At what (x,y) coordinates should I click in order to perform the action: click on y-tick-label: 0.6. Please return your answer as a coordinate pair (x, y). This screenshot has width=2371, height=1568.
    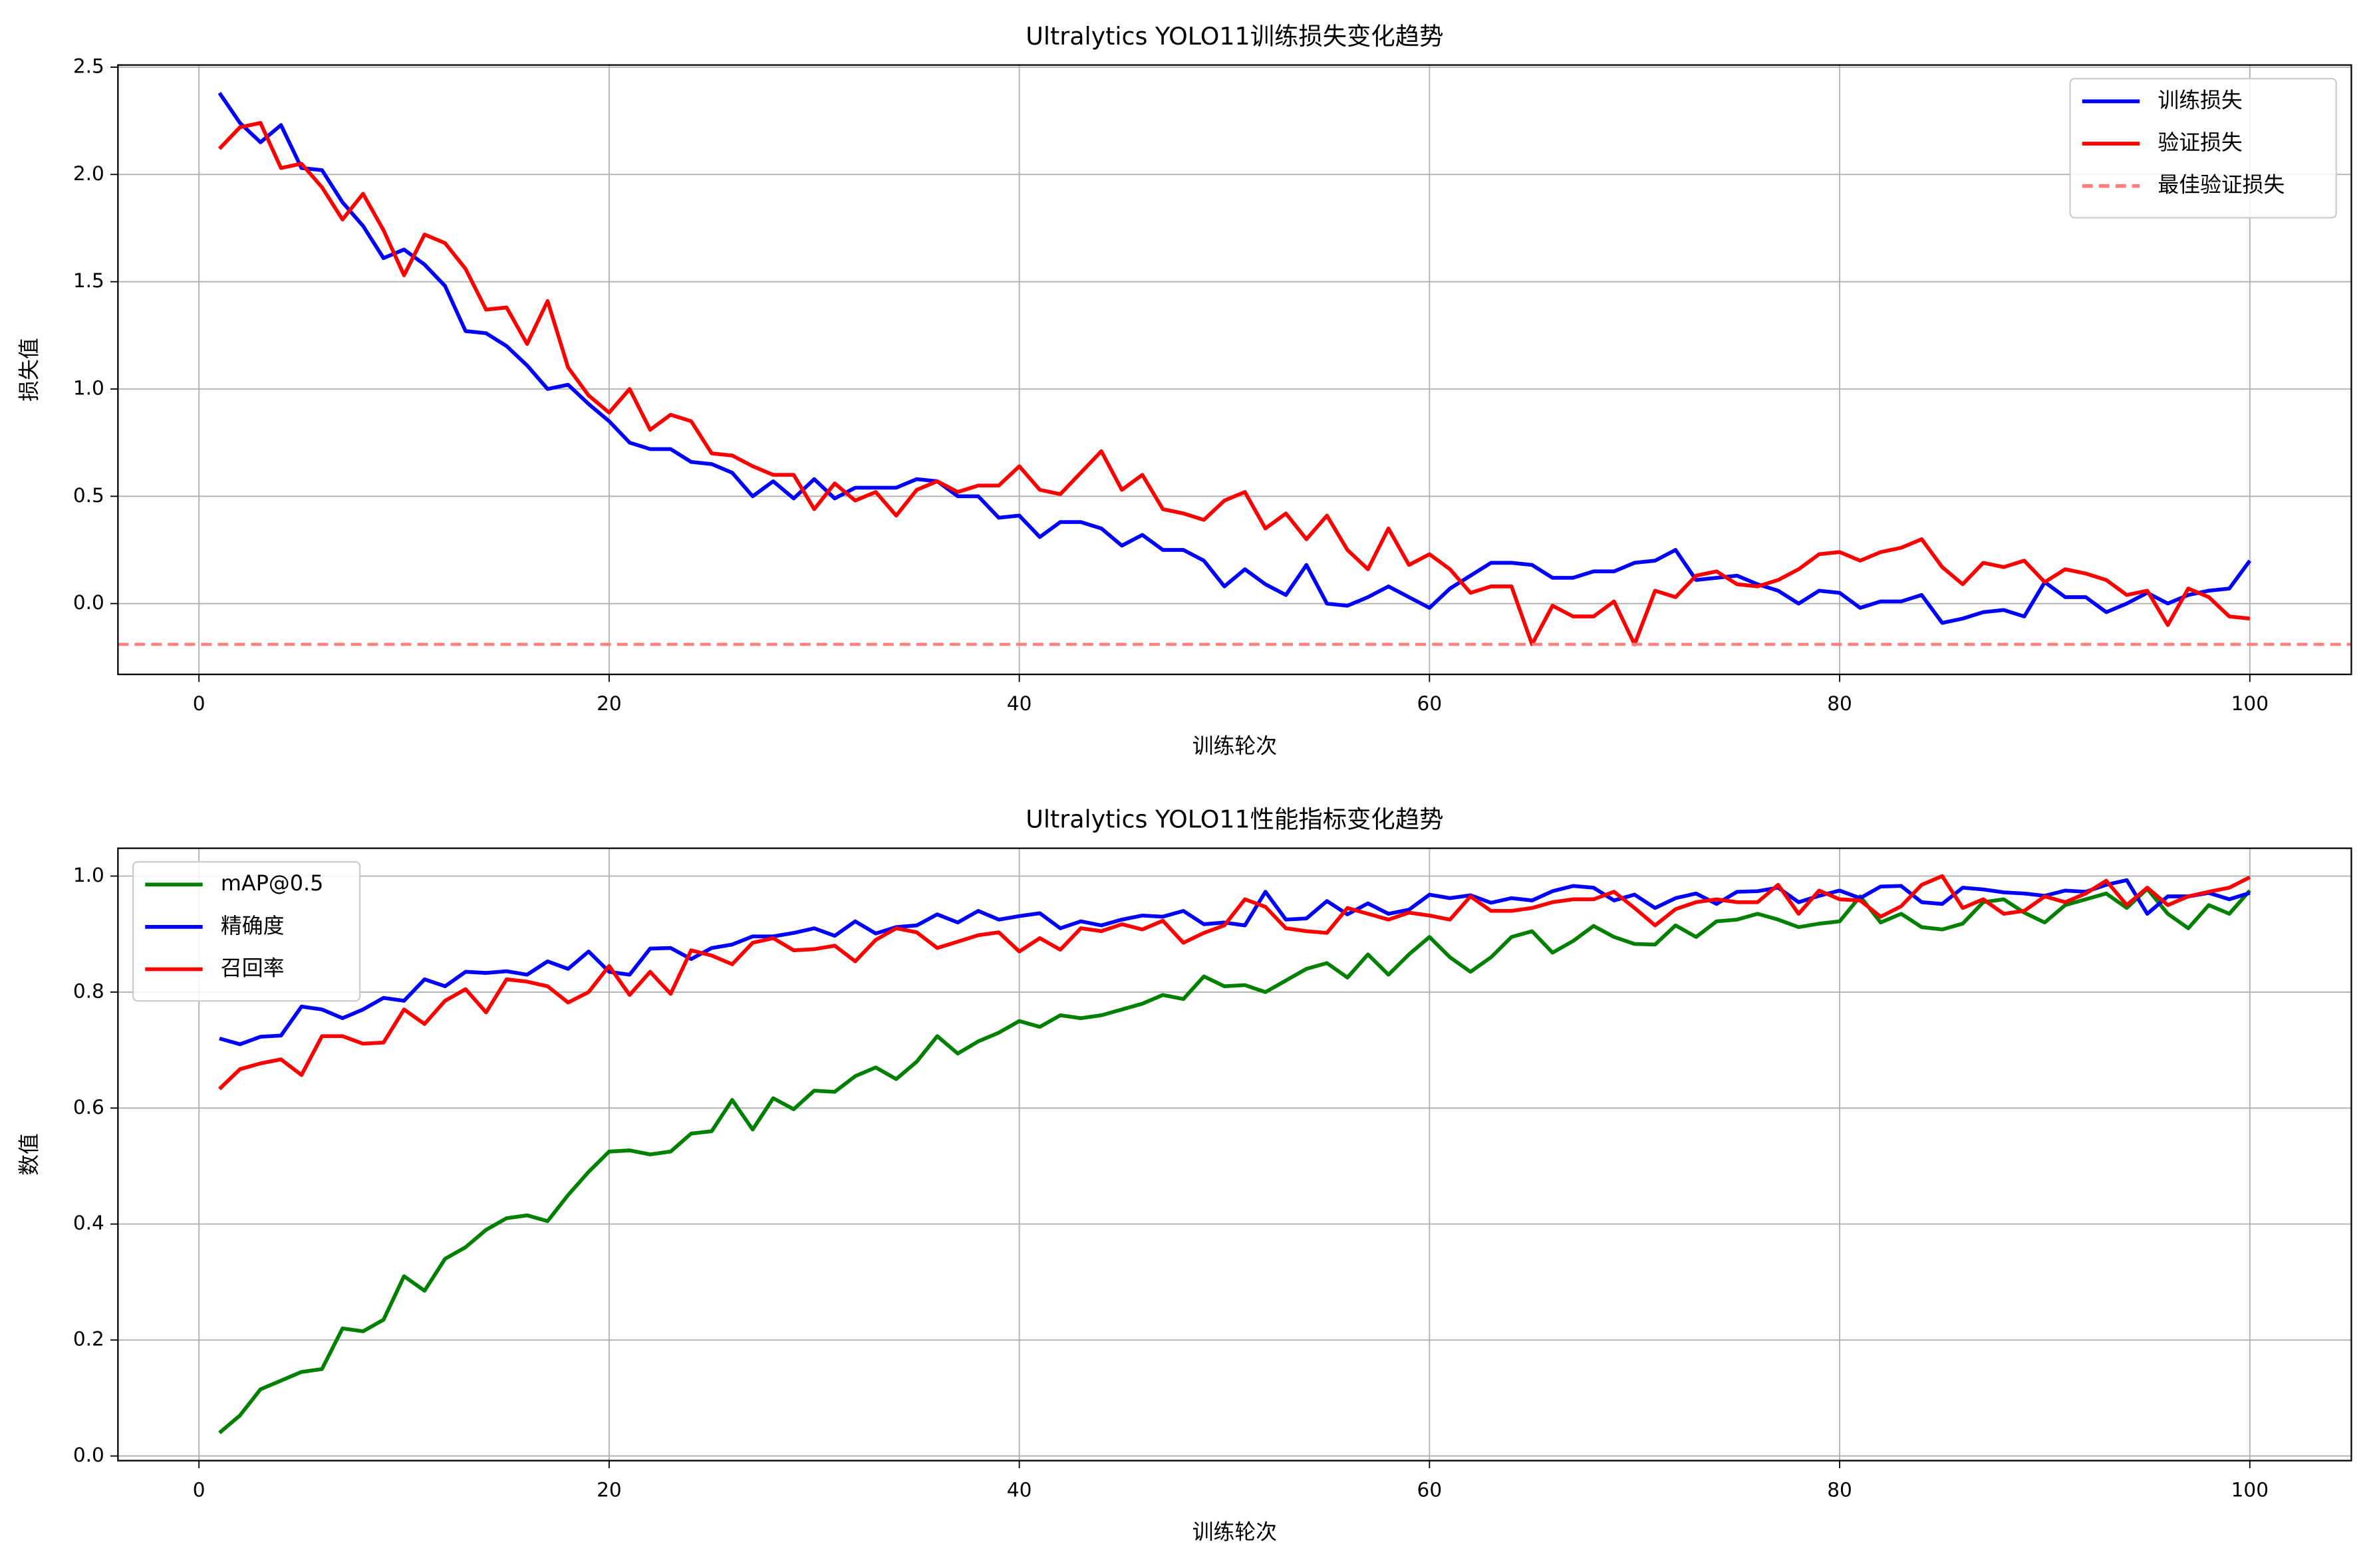
    Looking at the image, I should click on (88, 1107).